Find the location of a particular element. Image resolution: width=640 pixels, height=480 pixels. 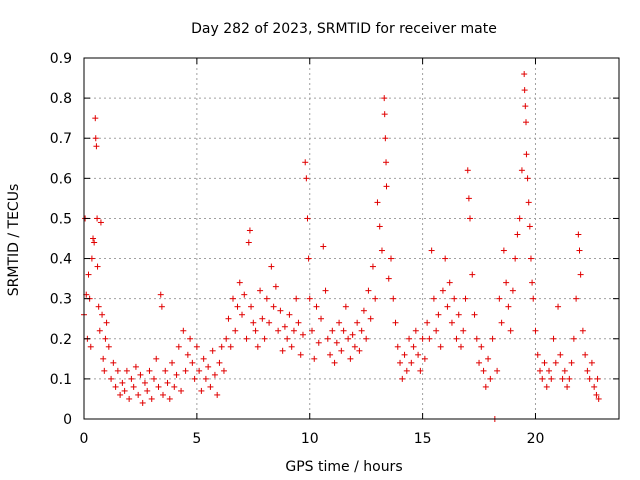

x-tick-label: 5 is located at coordinates (196, 439).